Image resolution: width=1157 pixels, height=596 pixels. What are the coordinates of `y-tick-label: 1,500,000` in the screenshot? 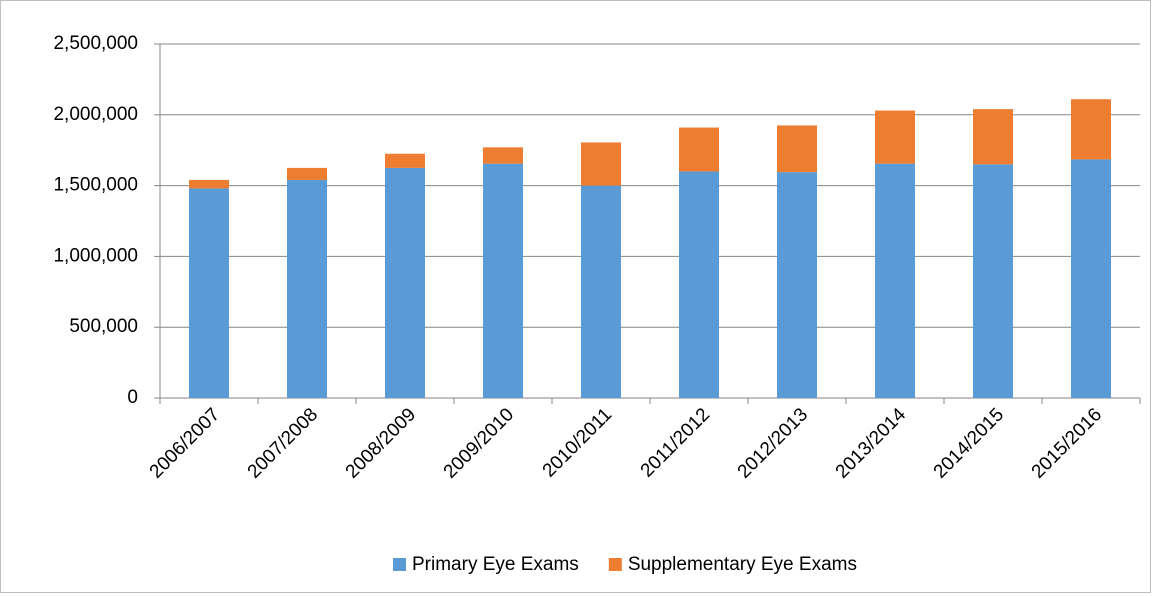 It's located at (95, 185).